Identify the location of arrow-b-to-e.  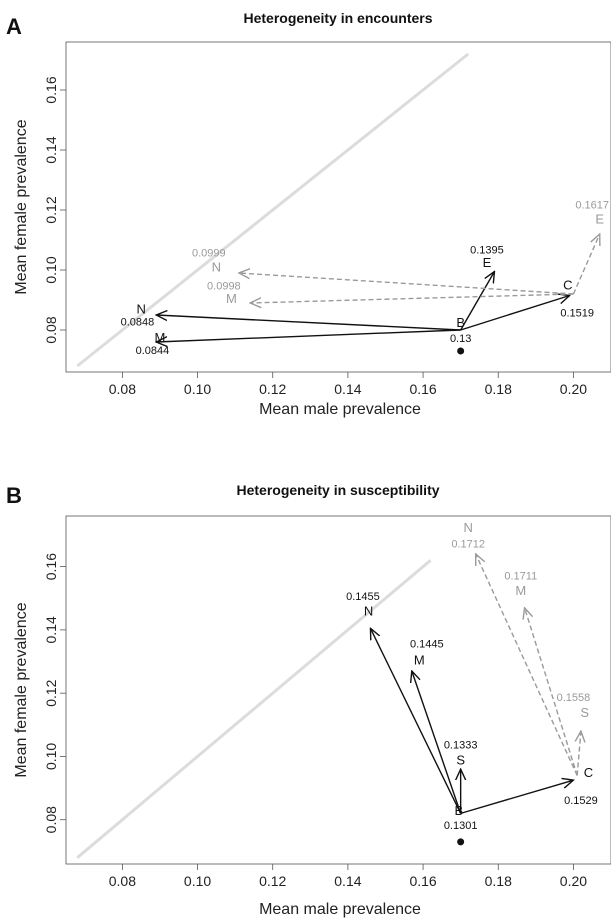
(477, 301).